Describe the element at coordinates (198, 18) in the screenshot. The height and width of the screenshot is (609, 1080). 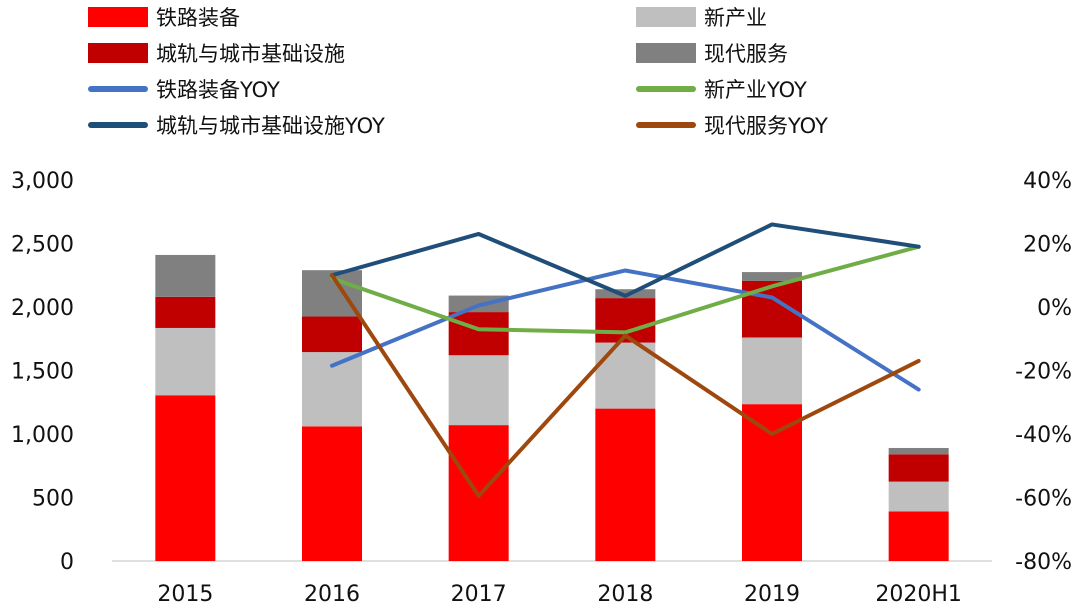
I see `legend-label: 铁路装备` at that location.